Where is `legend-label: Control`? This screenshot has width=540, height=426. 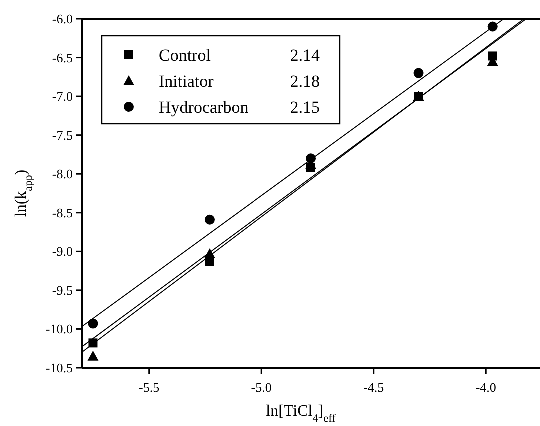
legend-label: Control is located at coordinates (185, 55).